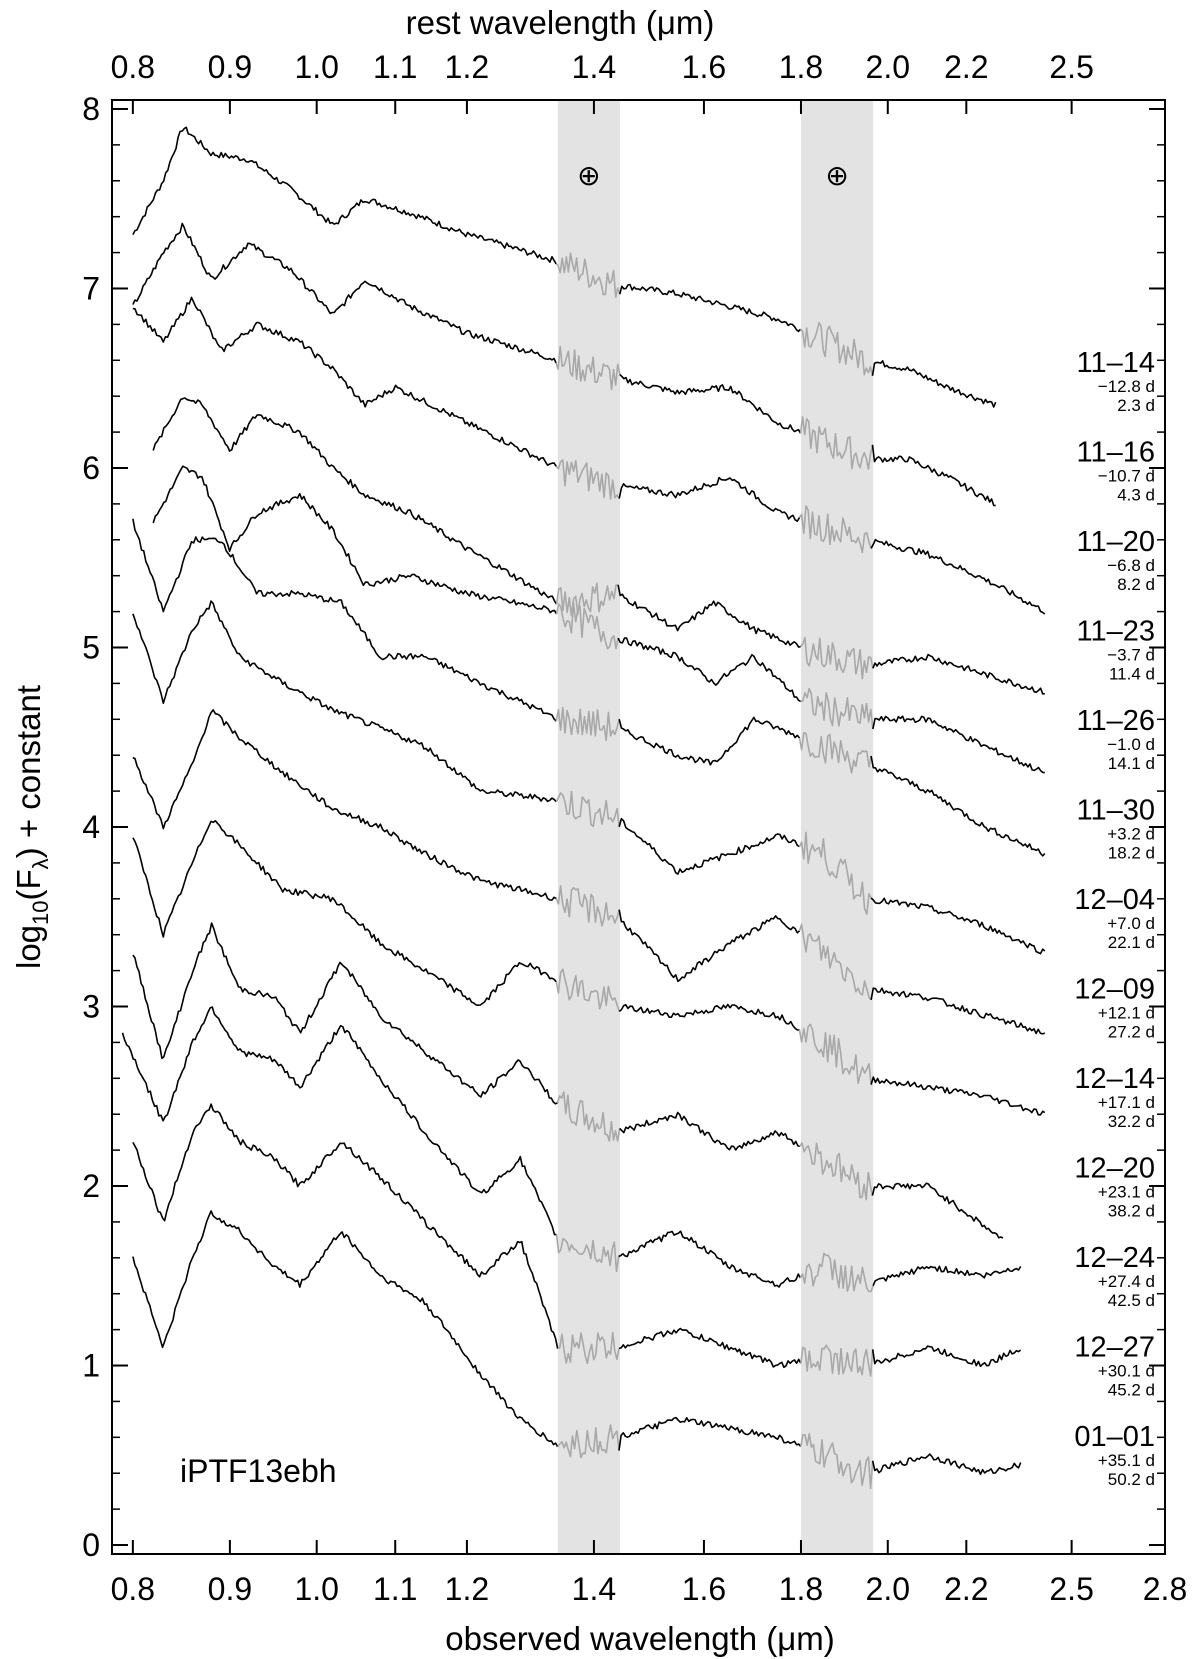 Image resolution: width=1200 pixels, height=1659 pixels. Describe the element at coordinates (704, 1589) in the screenshot. I see `x-tick-label: 1.6` at that location.